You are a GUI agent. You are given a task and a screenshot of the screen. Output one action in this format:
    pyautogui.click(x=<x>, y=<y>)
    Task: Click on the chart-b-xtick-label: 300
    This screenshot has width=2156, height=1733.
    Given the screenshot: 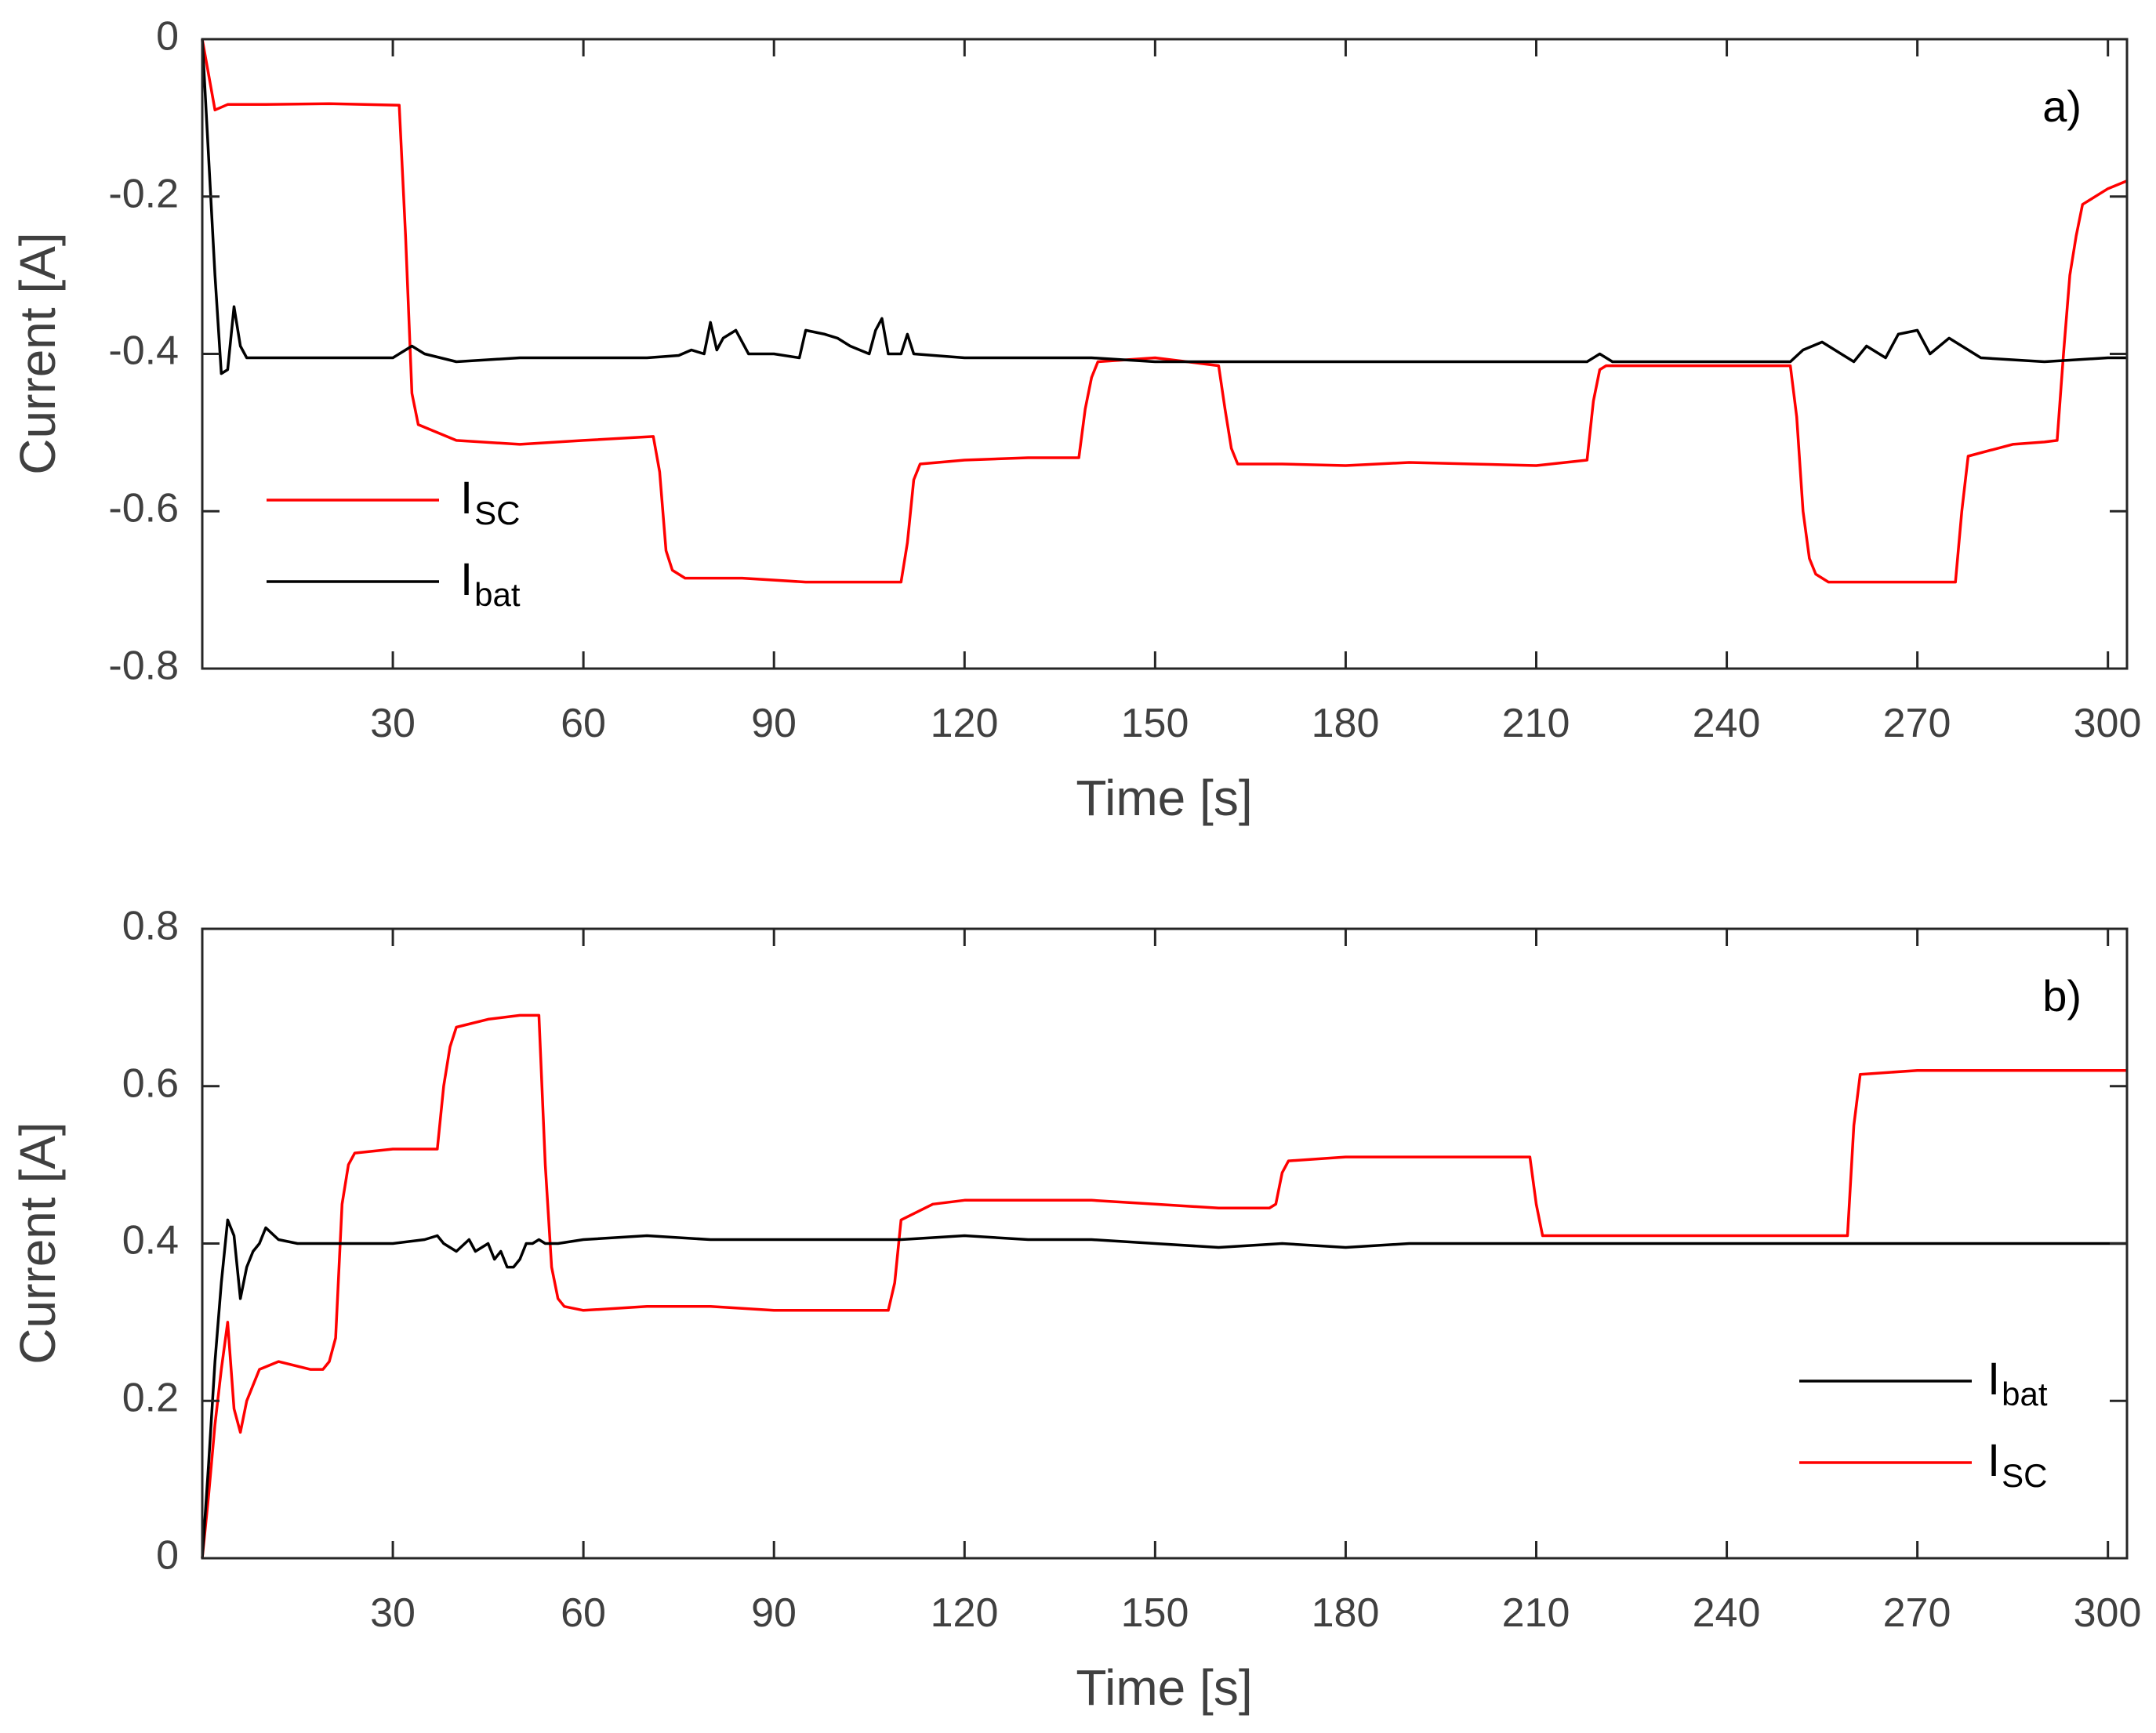 What is the action you would take?
    pyautogui.click(x=2108, y=1613)
    